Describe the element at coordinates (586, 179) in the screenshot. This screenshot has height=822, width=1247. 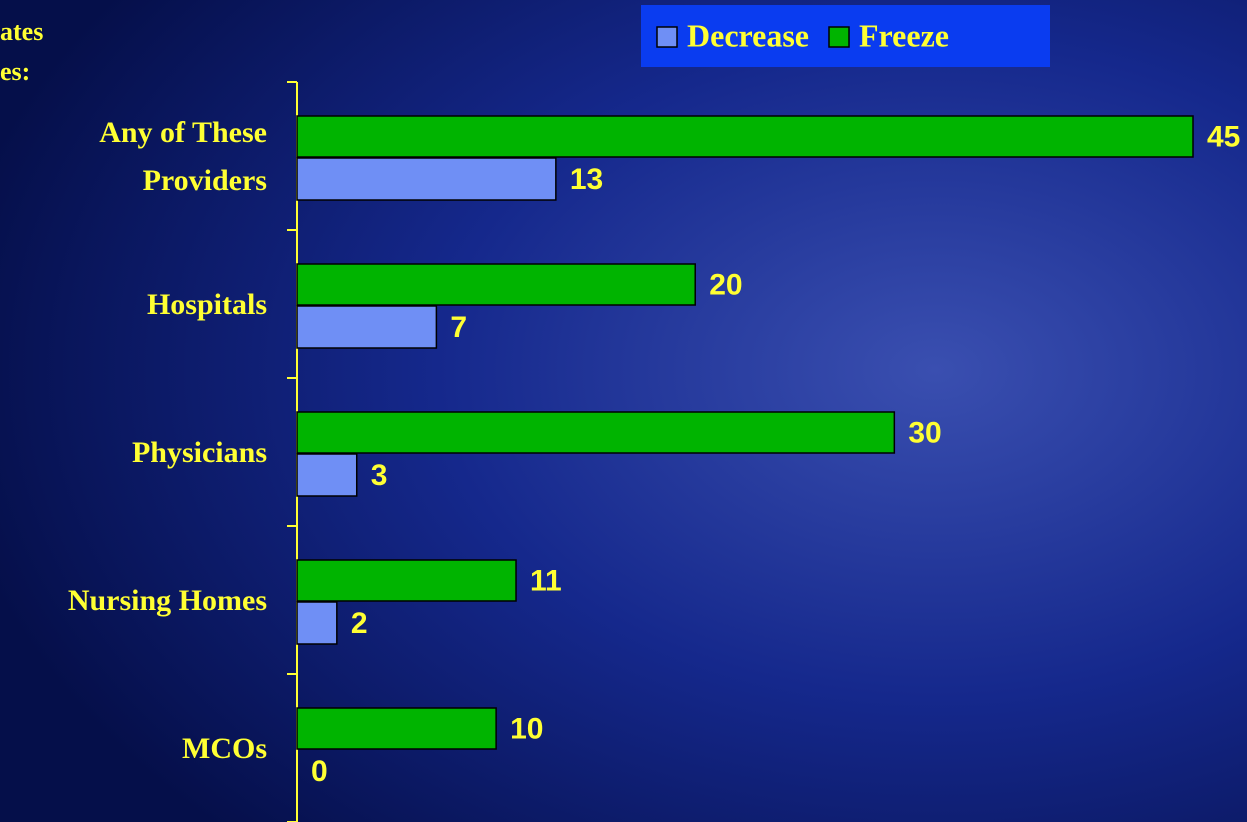
I see `value-label: 13` at that location.